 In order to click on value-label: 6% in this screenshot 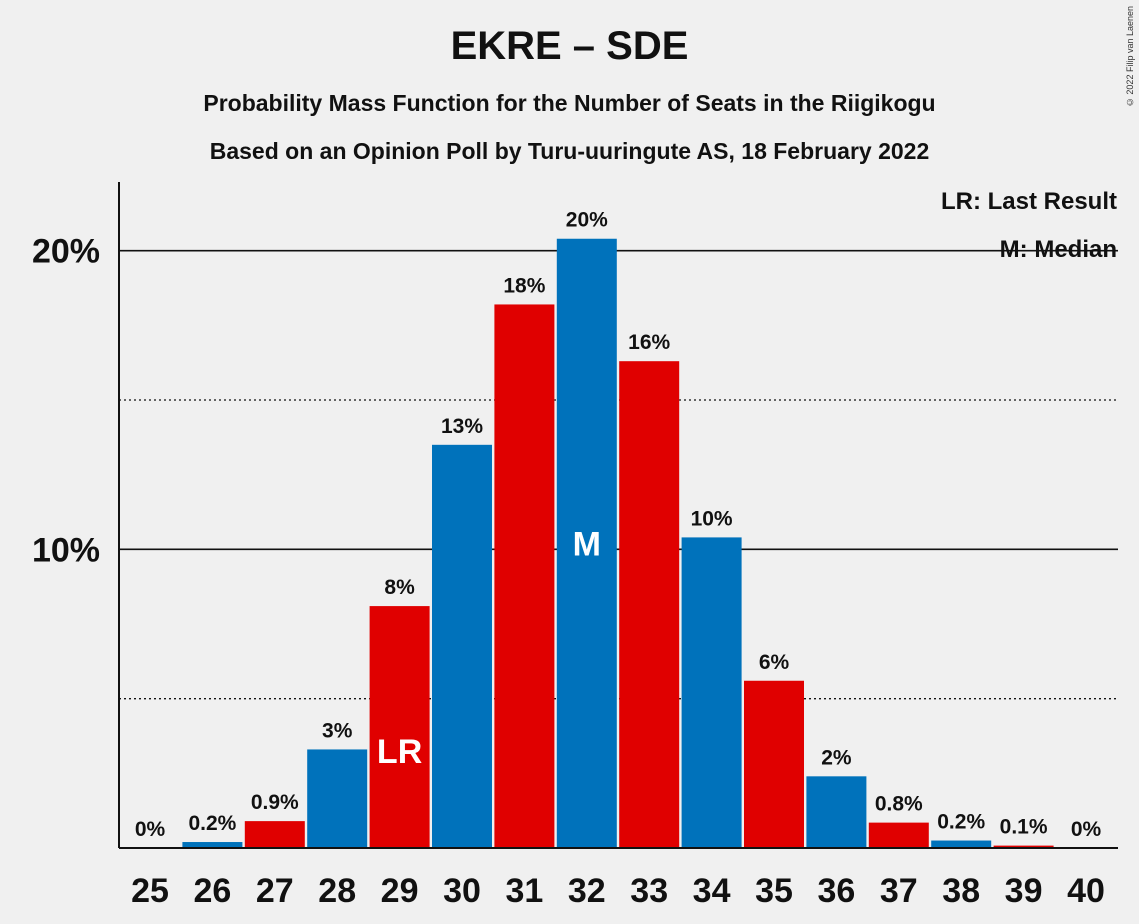, I will do `click(774, 662)`.